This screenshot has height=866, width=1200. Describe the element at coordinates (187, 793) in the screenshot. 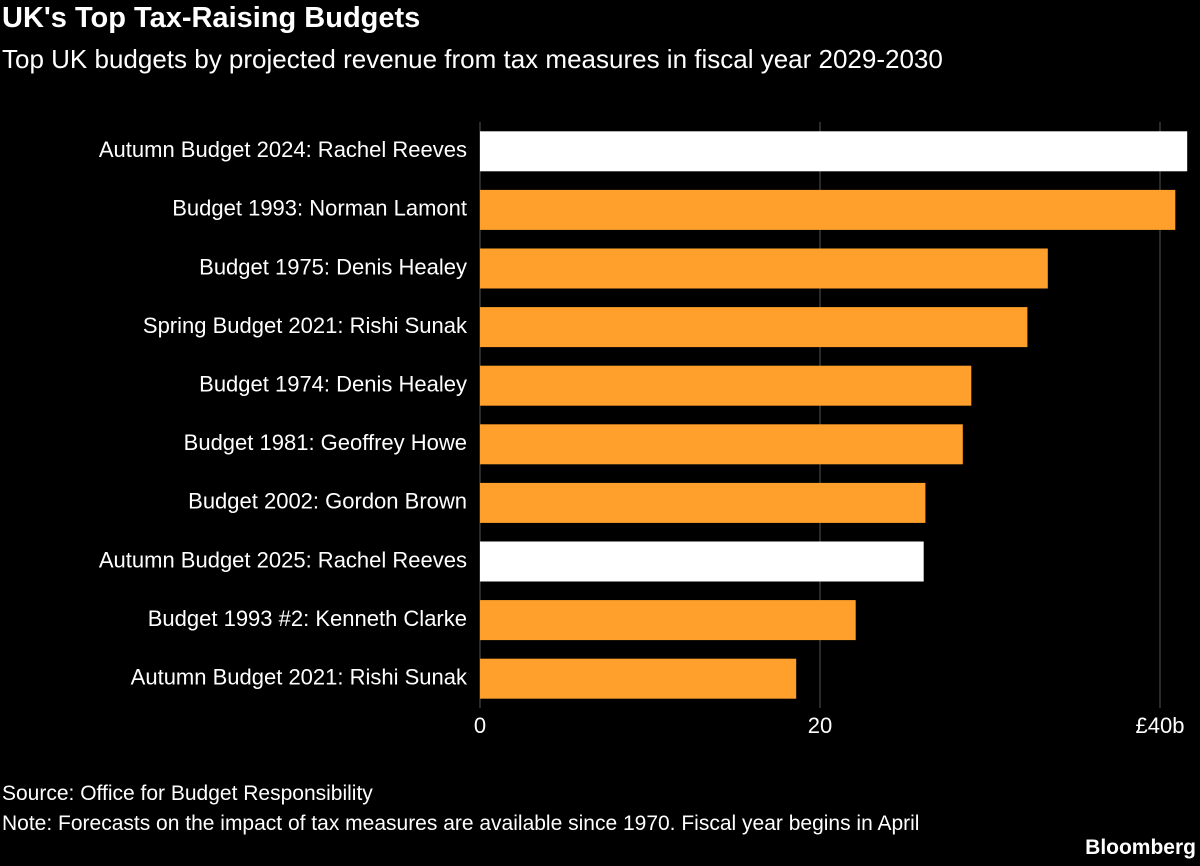

I see `source: Source: Office for Budget Responsibility` at that location.